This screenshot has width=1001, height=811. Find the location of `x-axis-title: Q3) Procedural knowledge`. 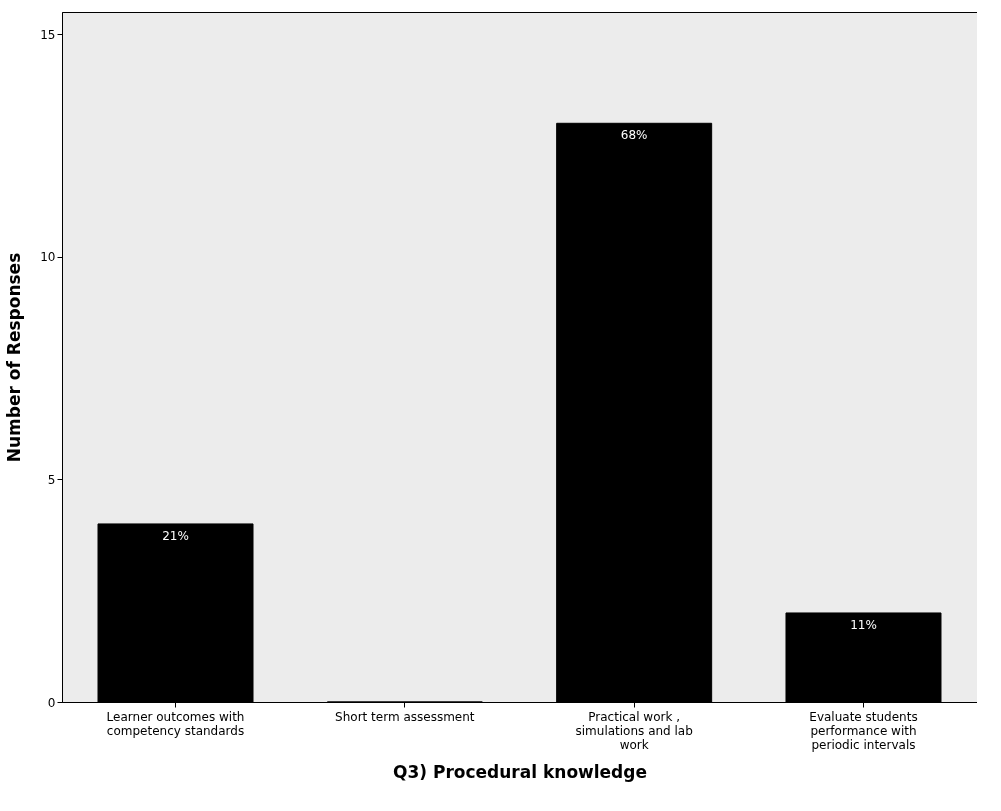

x-axis-title: Q3) Procedural knowledge is located at coordinates (520, 771).